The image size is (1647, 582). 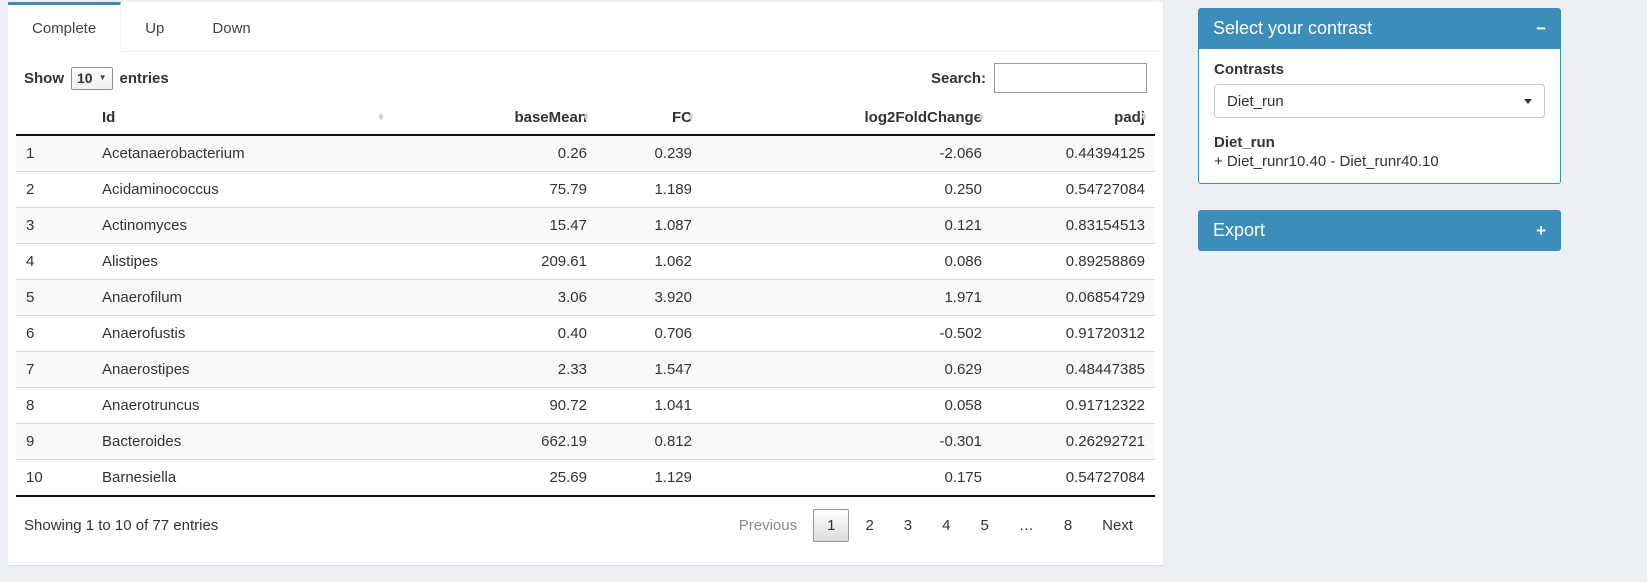 What do you see at coordinates (130, 261) in the screenshot?
I see `cell-id: Alistipes` at bounding box center [130, 261].